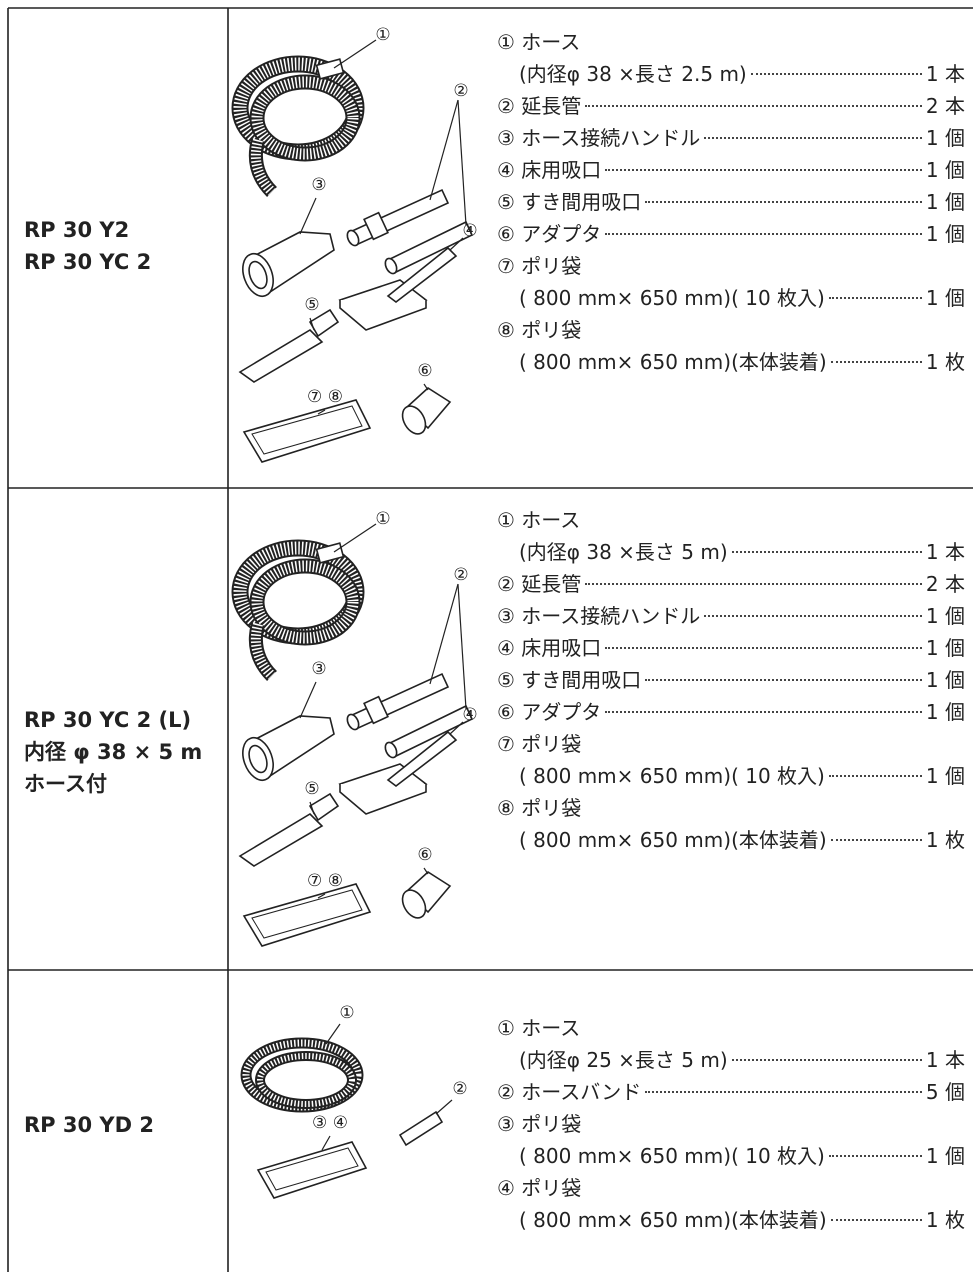  Describe the element at coordinates (633, 74) in the screenshot. I see `item-spec: (内径φ 38 ×長さ 2.5 m)` at that location.